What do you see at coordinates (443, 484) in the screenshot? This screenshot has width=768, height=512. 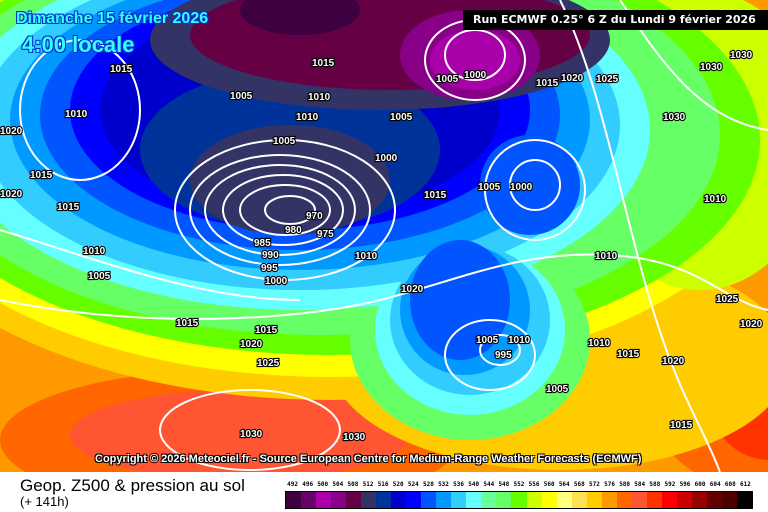 I see `scale-label: 532` at bounding box center [443, 484].